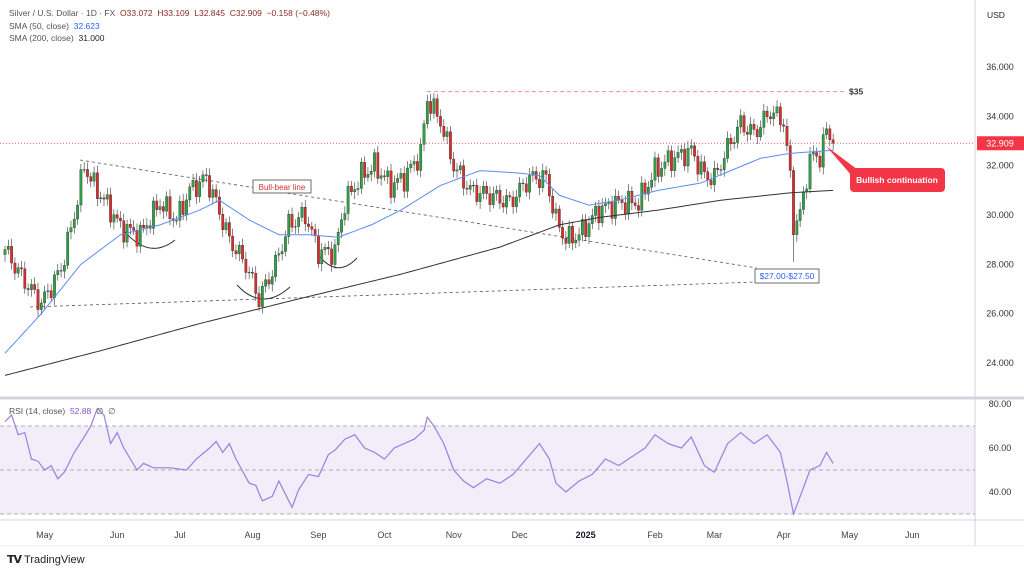 This screenshot has height=573, width=1024. What do you see at coordinates (282, 186) in the screenshot?
I see `bull-bear-label-box` at bounding box center [282, 186].